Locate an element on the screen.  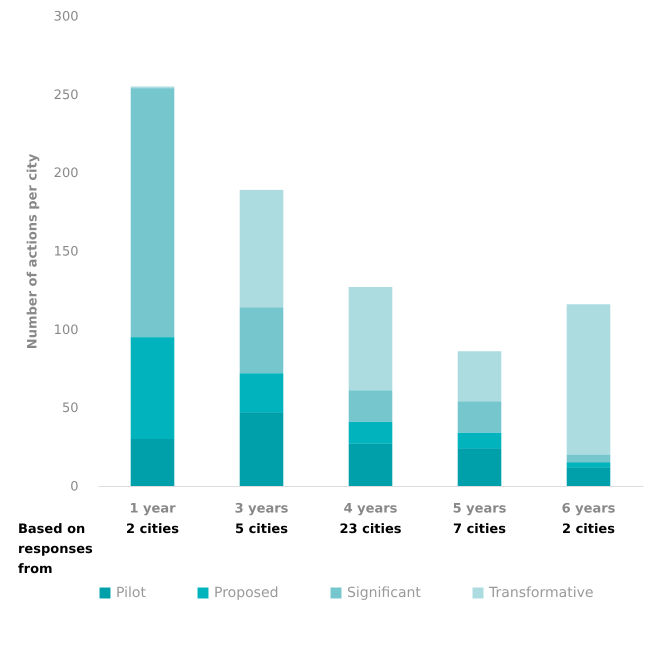
text: Based on responses from is located at coordinates (56, 549).